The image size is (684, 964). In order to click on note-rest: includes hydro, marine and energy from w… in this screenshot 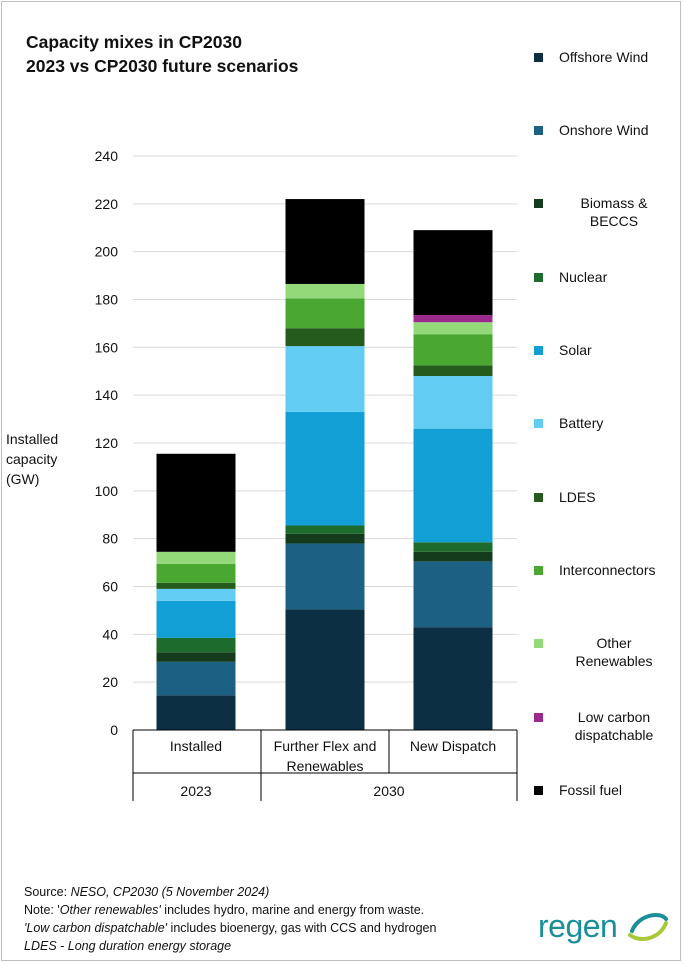, I will do `click(292, 910)`.